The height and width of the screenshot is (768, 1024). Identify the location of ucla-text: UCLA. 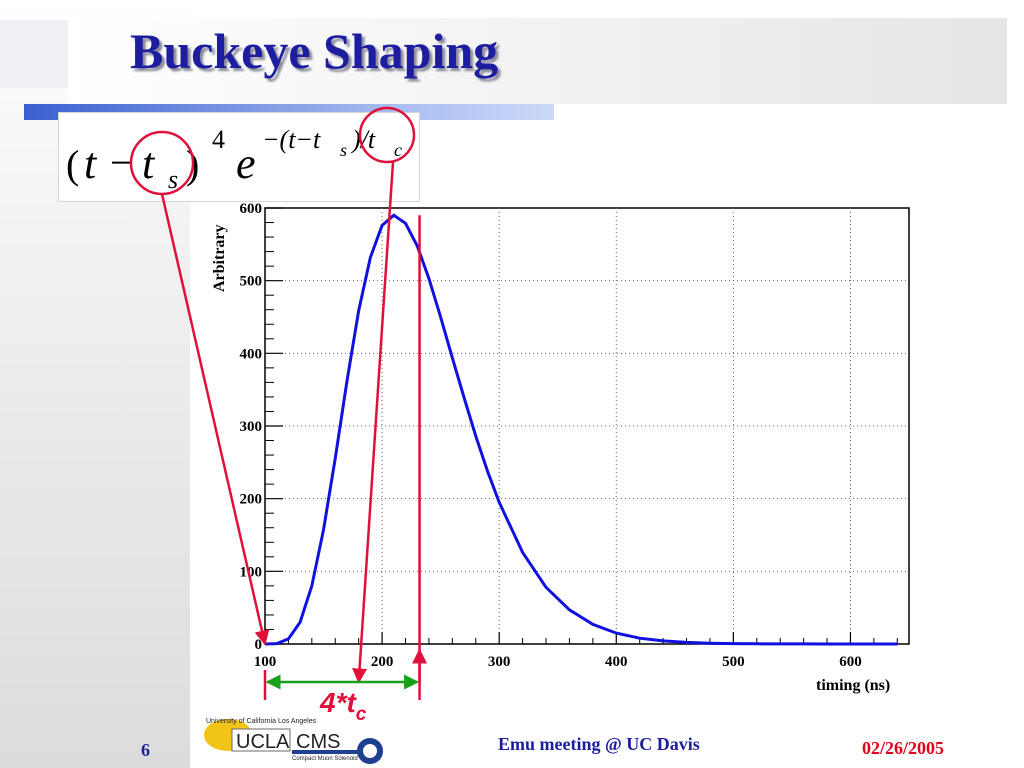
(263, 742).